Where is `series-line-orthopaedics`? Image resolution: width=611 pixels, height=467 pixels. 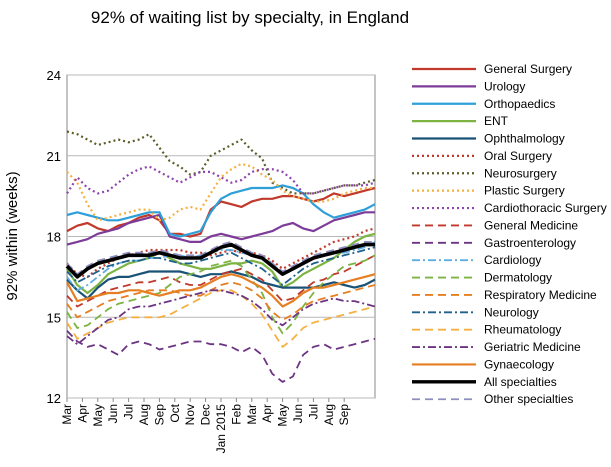
series-line-orthopaedics is located at coordinates (221, 211).